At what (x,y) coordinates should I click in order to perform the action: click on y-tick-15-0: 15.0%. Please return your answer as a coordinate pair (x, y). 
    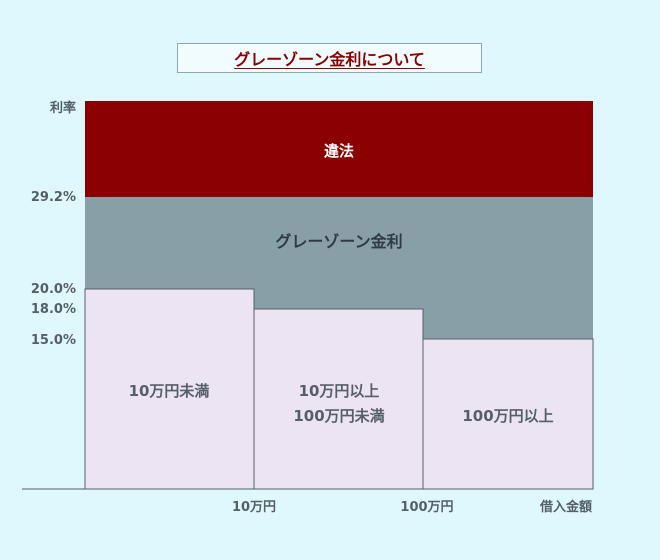
    Looking at the image, I should click on (53, 340).